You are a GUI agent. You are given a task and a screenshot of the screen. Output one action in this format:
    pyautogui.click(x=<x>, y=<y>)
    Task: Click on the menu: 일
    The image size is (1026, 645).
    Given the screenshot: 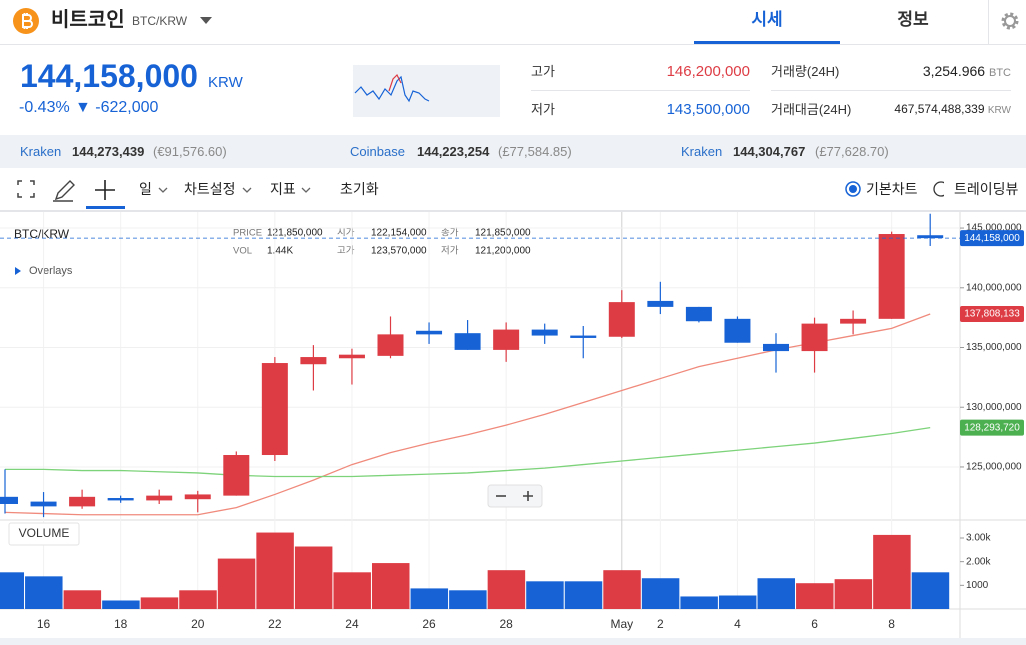 What is the action you would take?
    pyautogui.click(x=145, y=189)
    